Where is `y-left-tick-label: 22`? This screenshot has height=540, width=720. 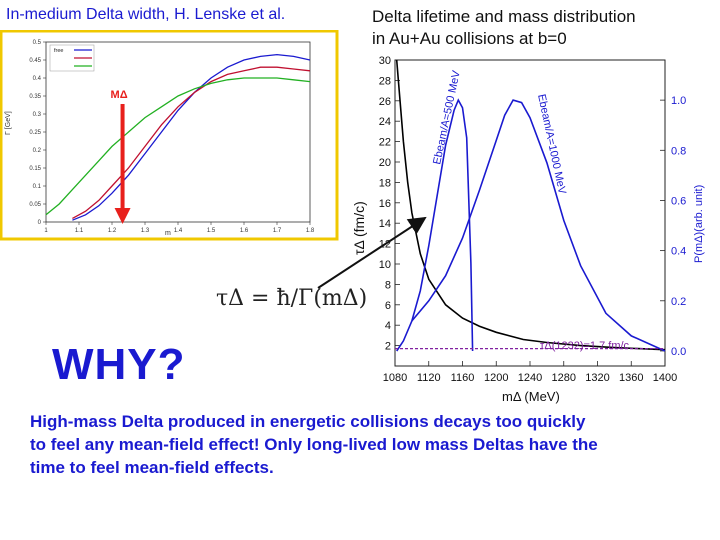
y-left-tick-label: 22 is located at coordinates (385, 143).